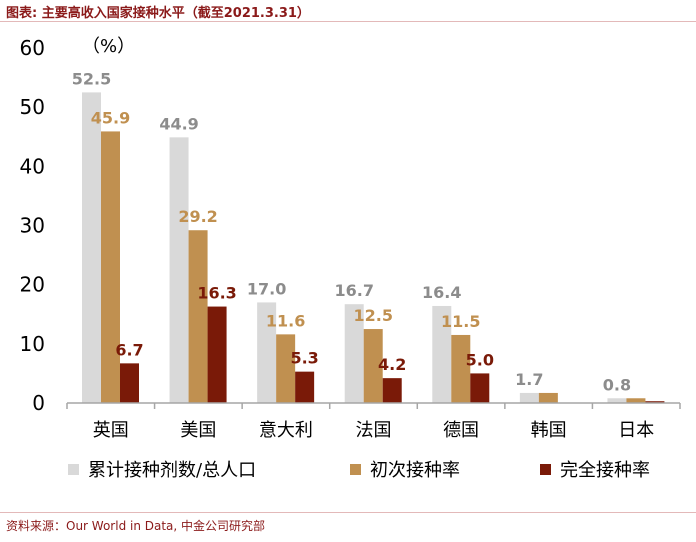 This screenshot has width=696, height=542. Describe the element at coordinates (158, 13) in the screenshot. I see `figure-title: 图表: 主要高收入国家接种水平（截至2021.3.31）` at that location.